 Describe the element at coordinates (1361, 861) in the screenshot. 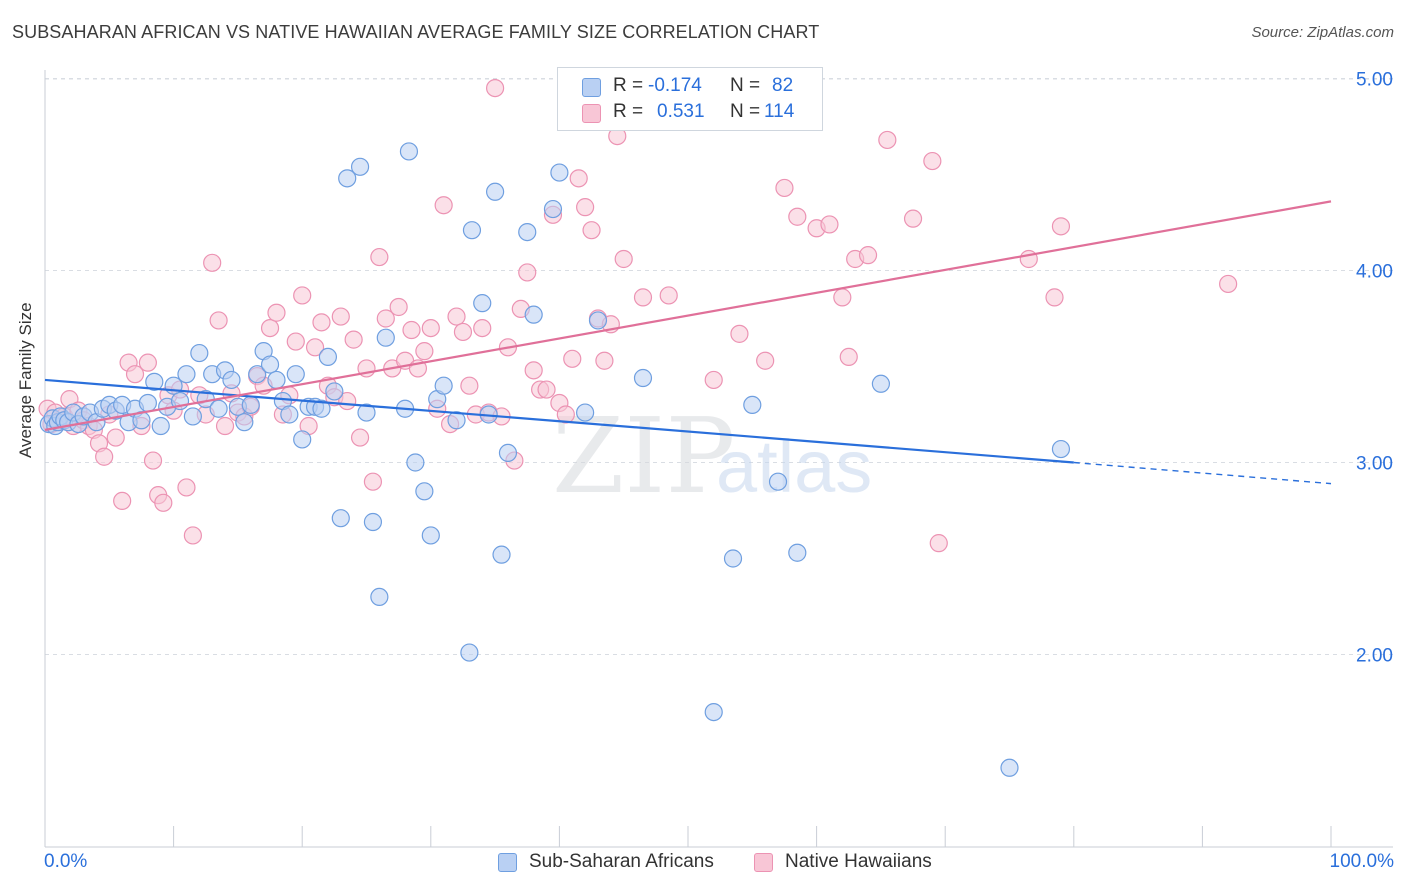

I see `x-tick-max: 100.0%` at that location.